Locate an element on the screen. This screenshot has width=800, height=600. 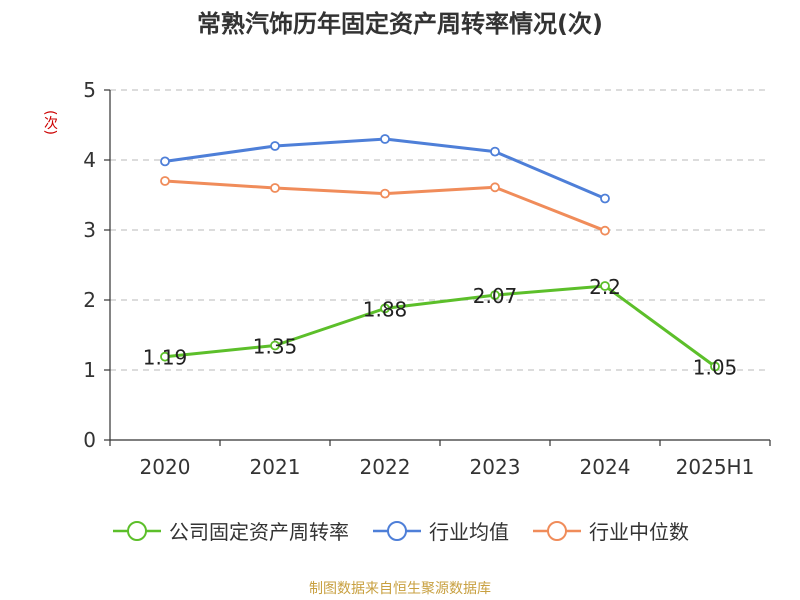
x-tick-label: 2020 is located at coordinates (165, 467).